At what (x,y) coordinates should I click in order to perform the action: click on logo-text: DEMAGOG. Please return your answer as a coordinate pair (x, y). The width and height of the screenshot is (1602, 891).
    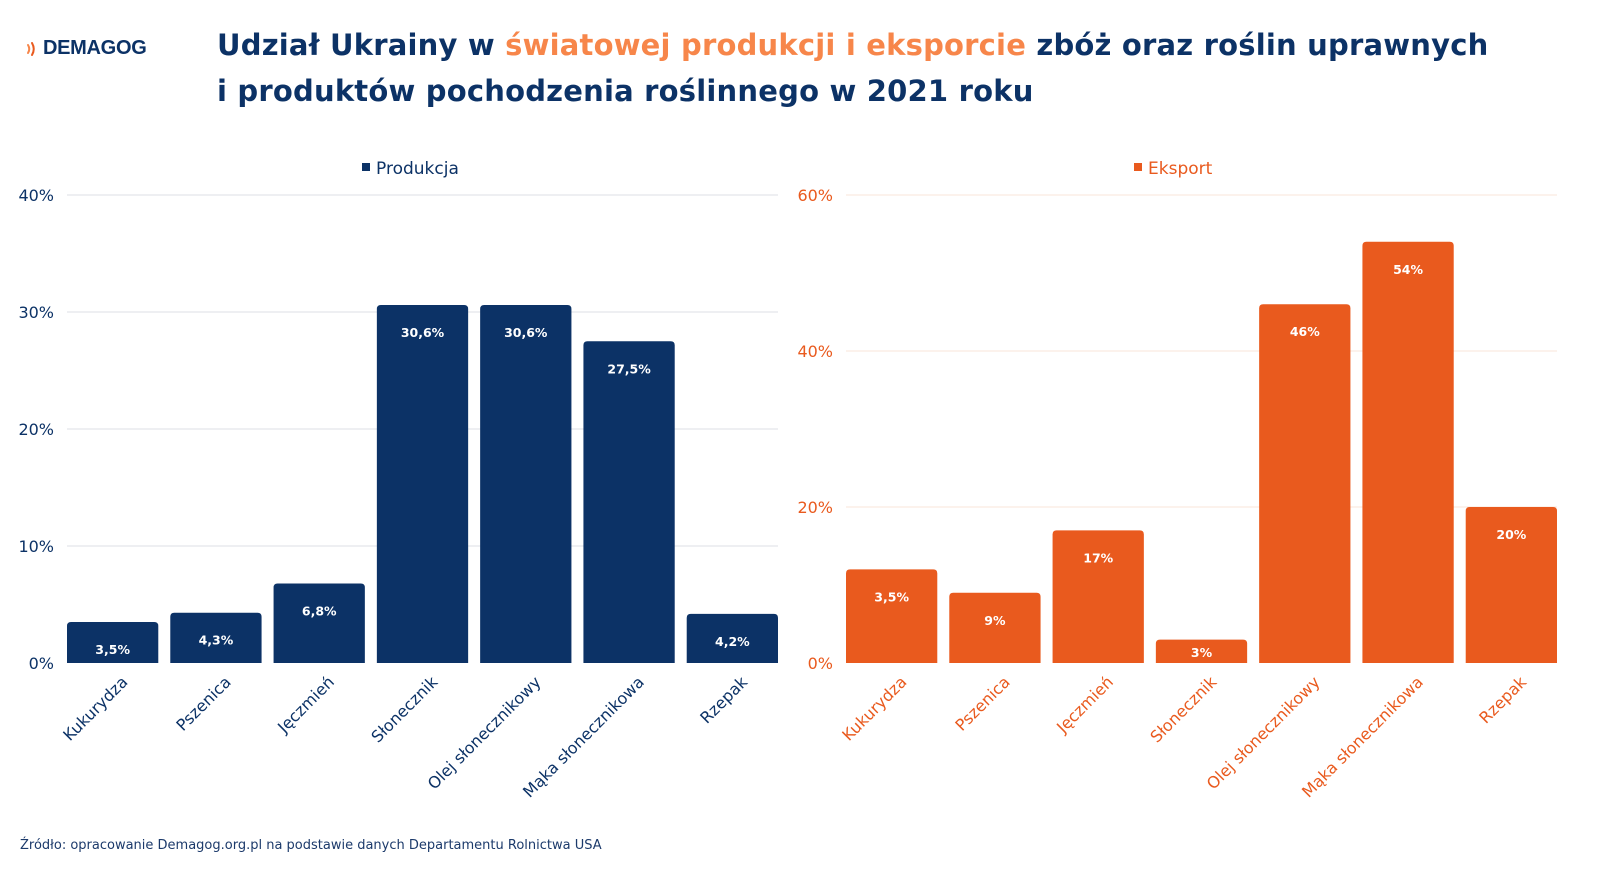
    Looking at the image, I should click on (95, 48).